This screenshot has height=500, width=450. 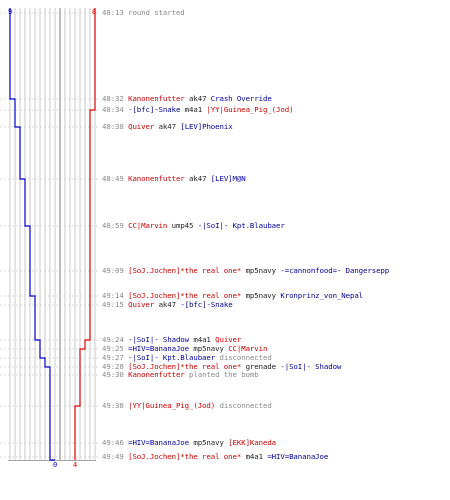 I want to click on player-name: [EKK]Kaneda, so click(x=252, y=442).